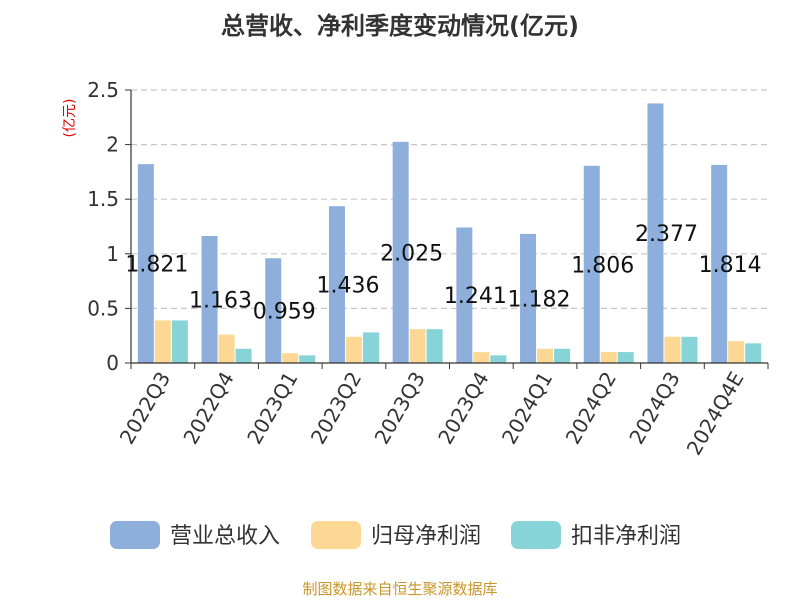  I want to click on legend-label: 归母净利润, so click(426, 536).